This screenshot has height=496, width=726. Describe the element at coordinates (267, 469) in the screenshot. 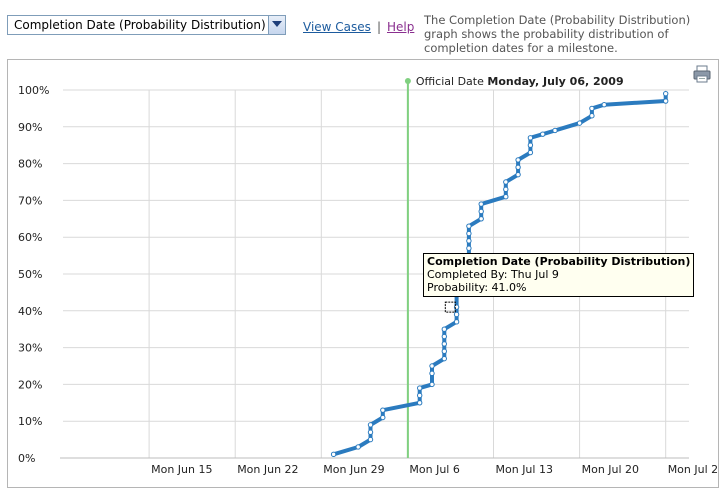

I see `x-tick-label: Mon Jun 22` at that location.